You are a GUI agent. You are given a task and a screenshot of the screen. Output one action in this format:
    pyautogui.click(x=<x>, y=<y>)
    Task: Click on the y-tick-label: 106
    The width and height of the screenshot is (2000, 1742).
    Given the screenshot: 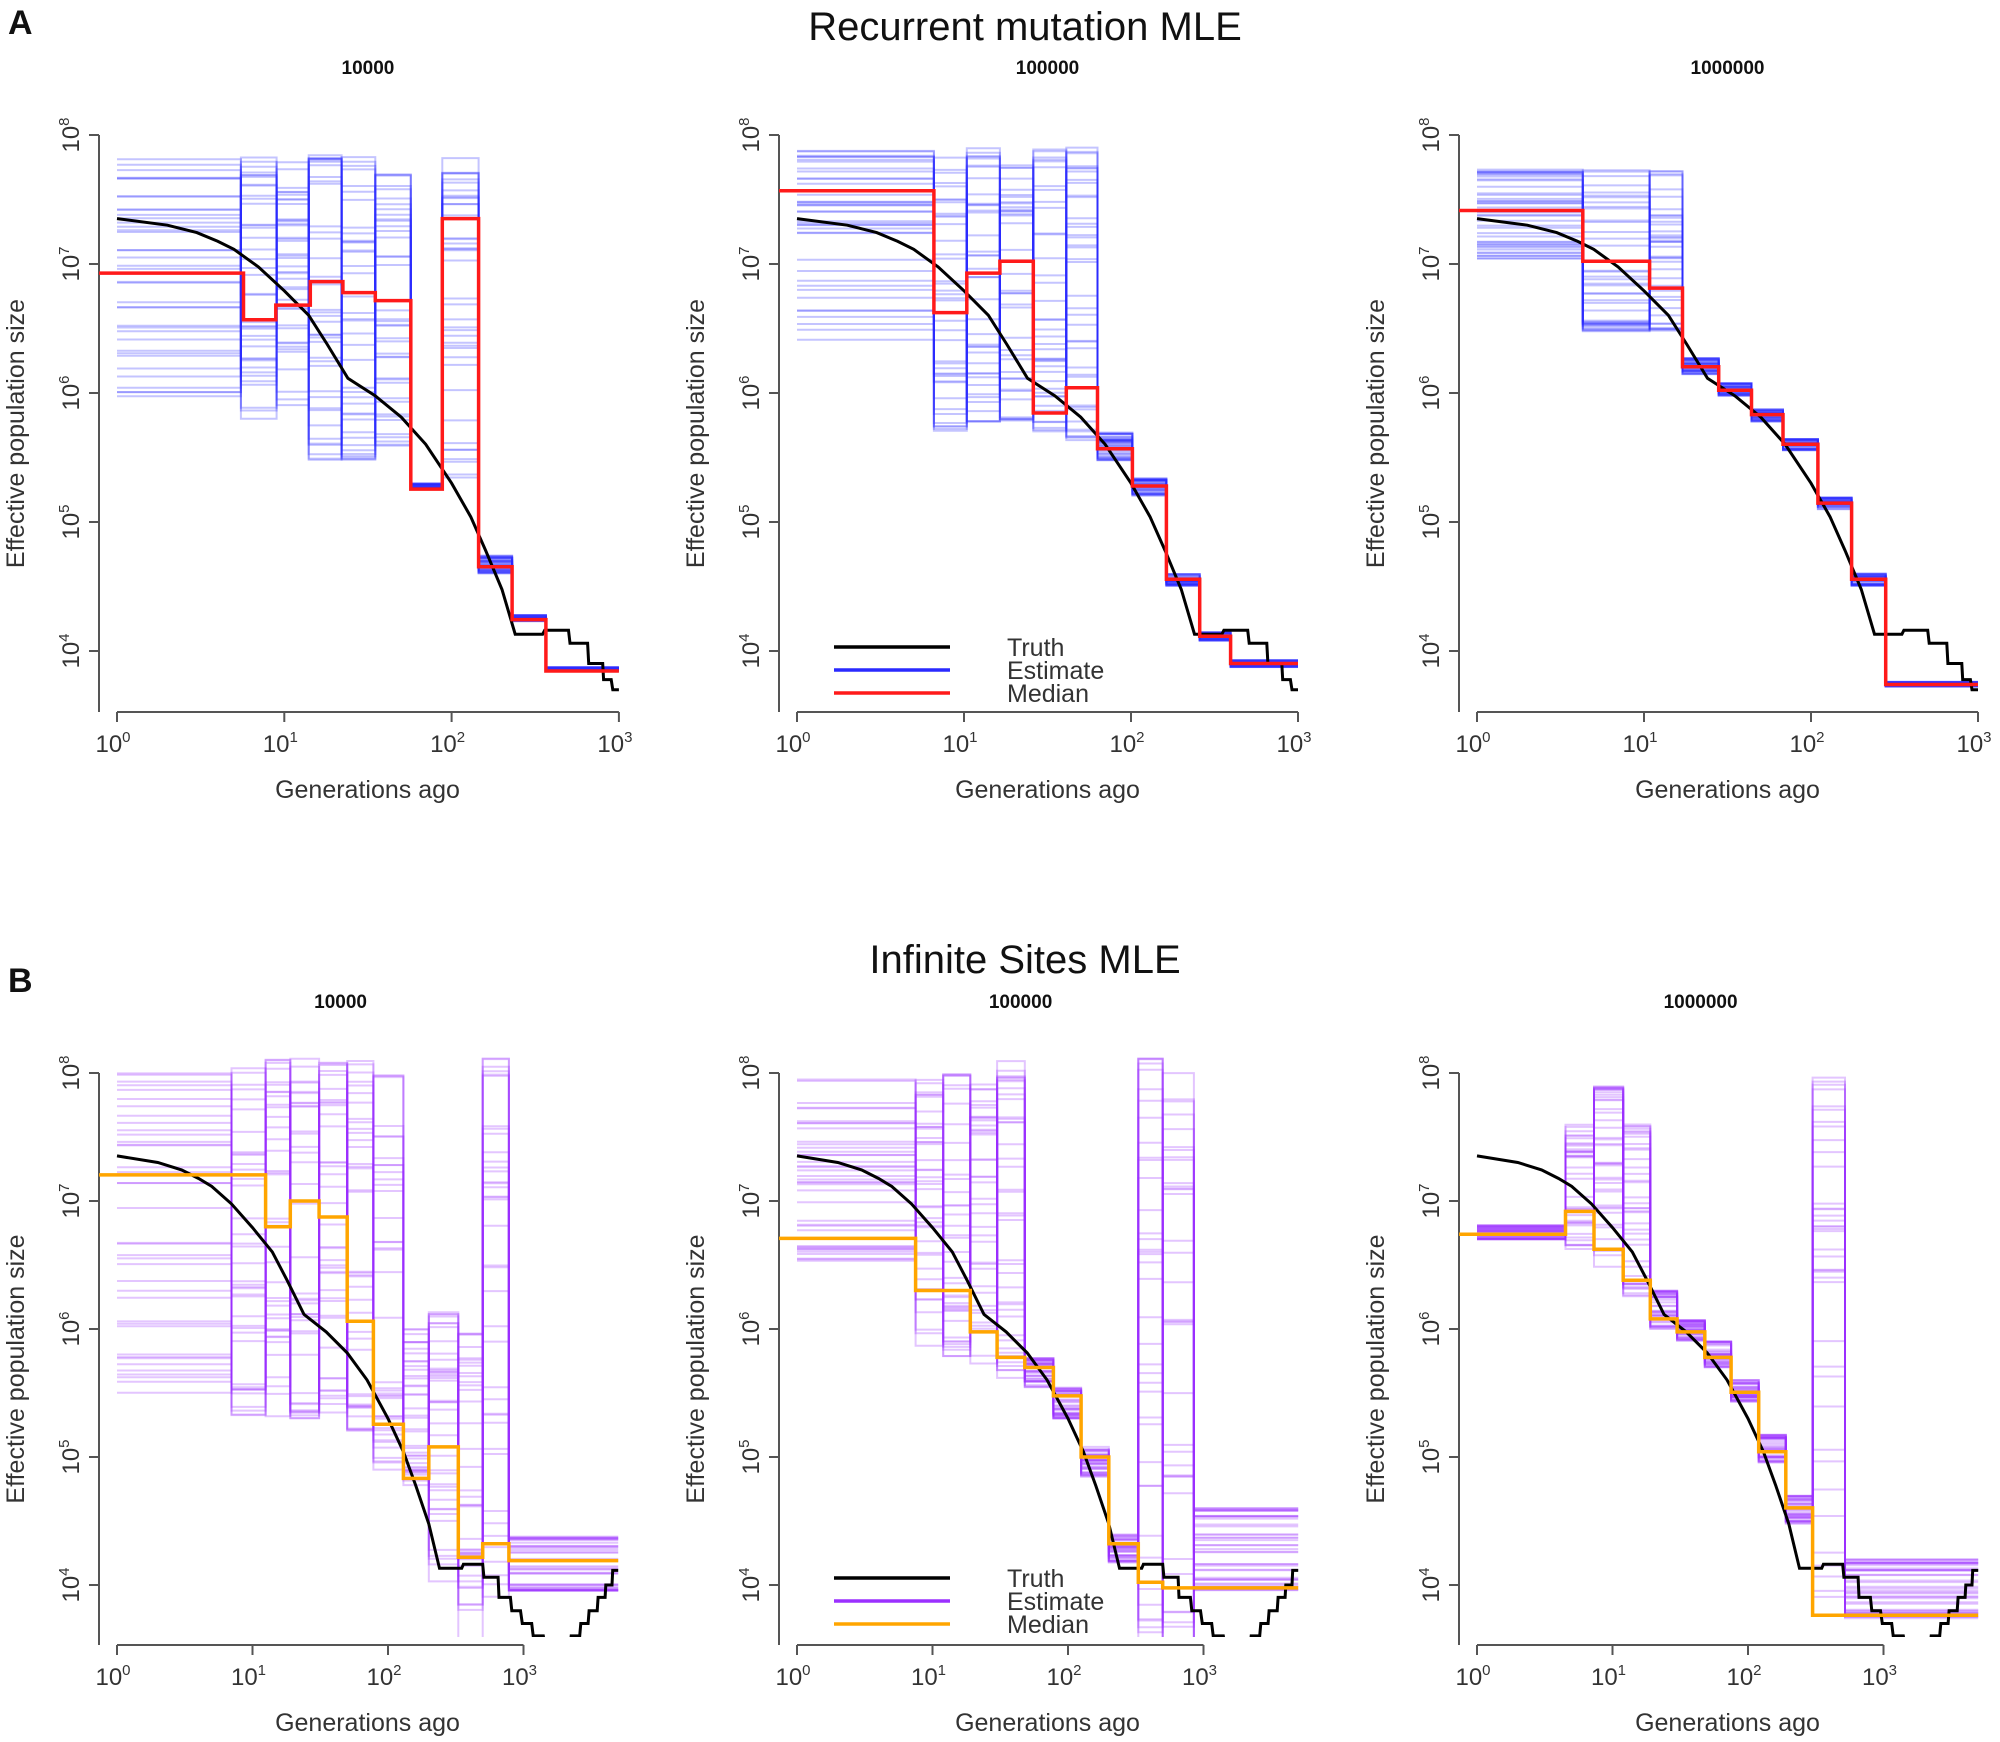 What is the action you would take?
    pyautogui.click(x=70, y=392)
    